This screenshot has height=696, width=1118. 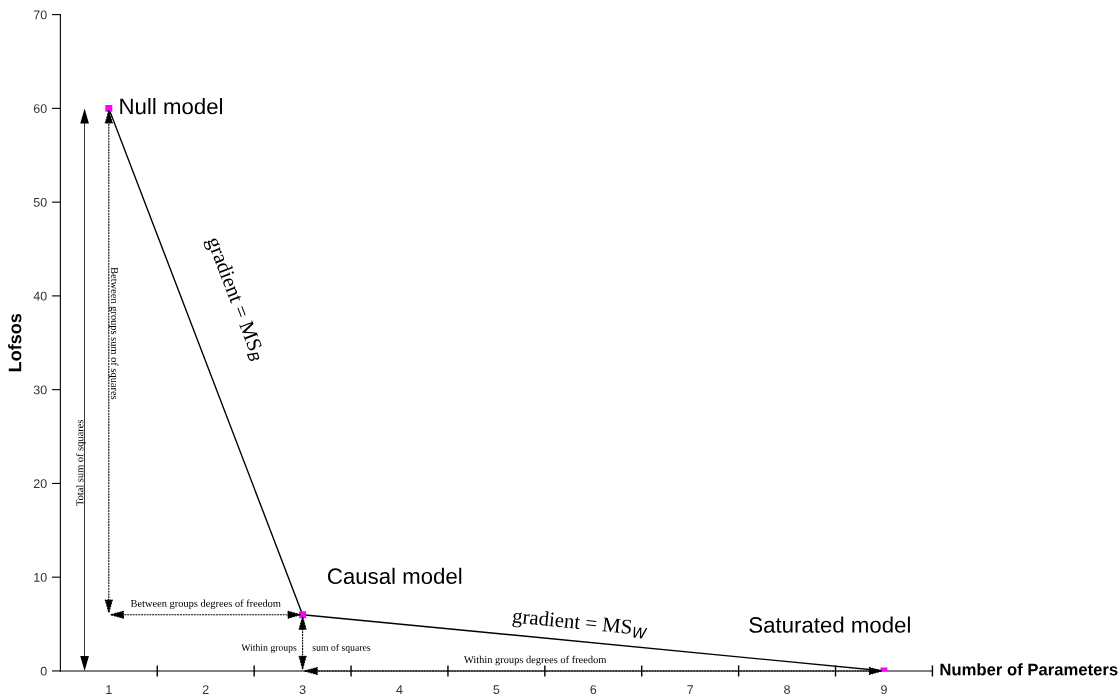 I want to click on y-tick-label: 30, so click(x=40, y=390).